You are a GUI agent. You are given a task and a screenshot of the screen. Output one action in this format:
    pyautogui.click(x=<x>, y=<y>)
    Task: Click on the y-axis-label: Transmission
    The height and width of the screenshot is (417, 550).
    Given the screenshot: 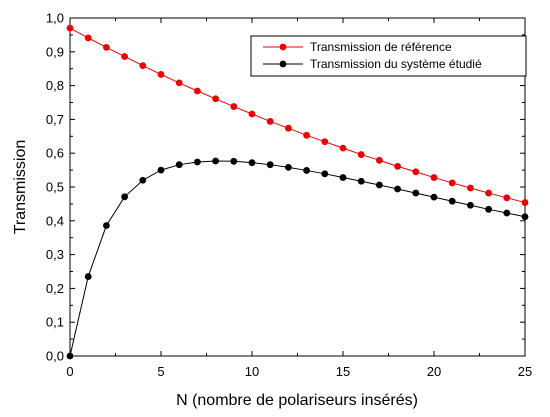 What is the action you would take?
    pyautogui.click(x=20, y=187)
    